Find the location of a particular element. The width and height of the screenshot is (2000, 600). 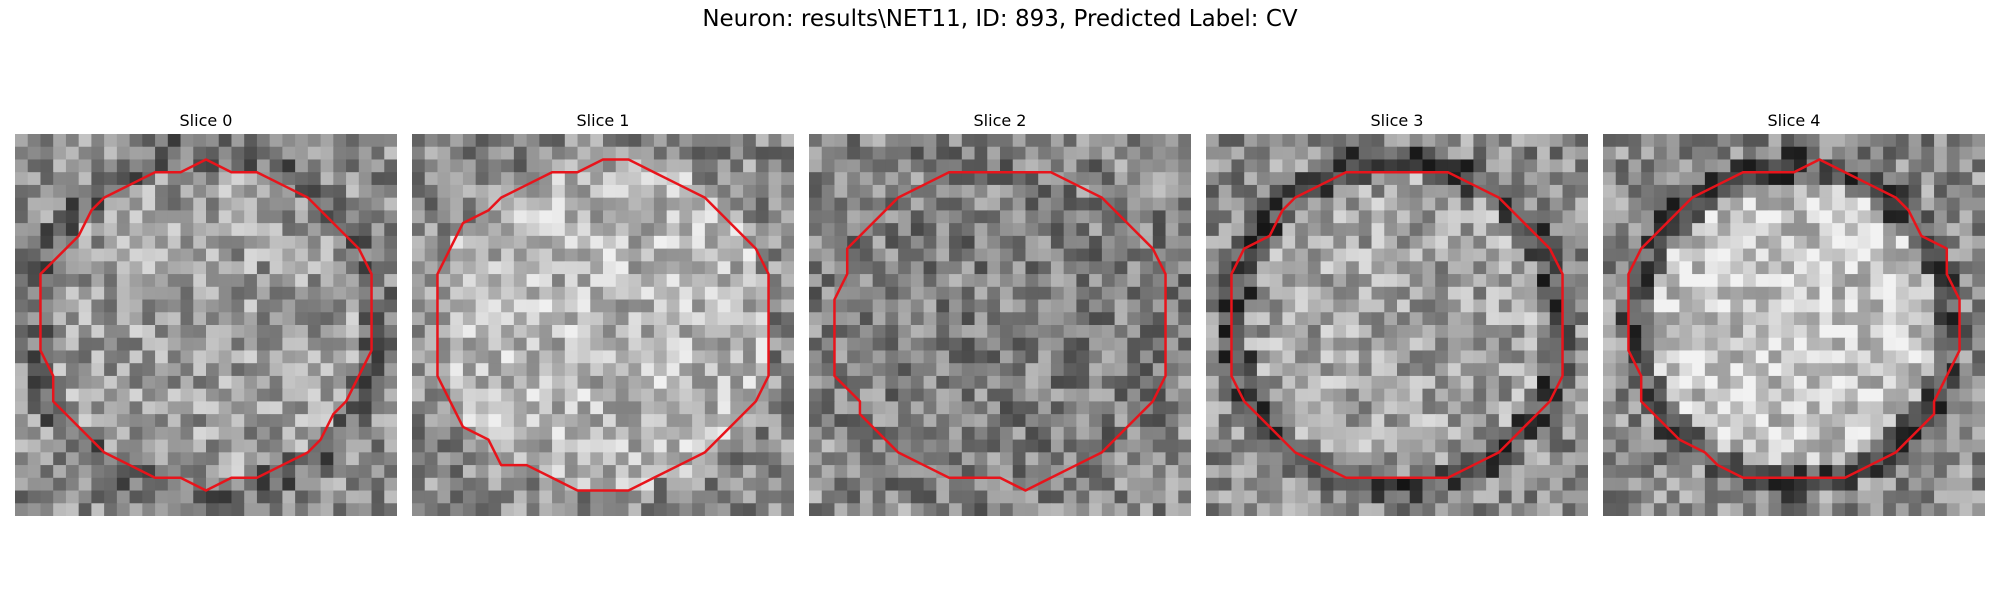

panel-slice-1: Slice 1 is located at coordinates (603, 312).